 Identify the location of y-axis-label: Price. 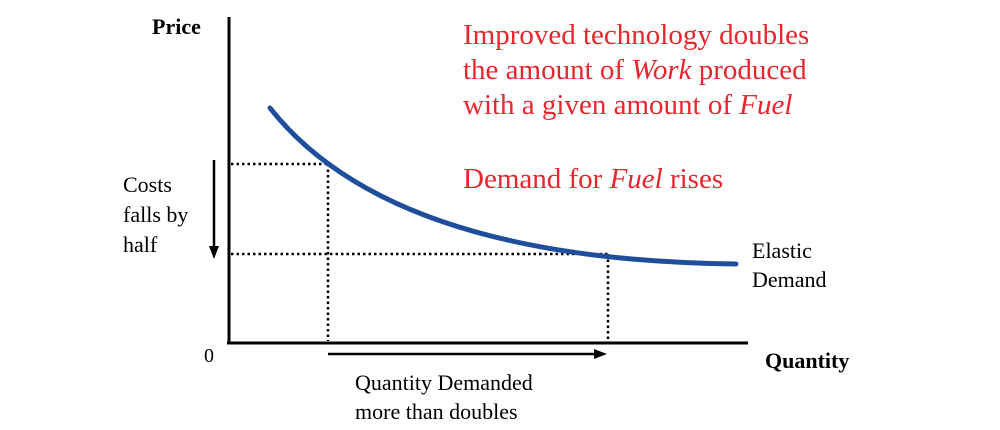
(176, 26).